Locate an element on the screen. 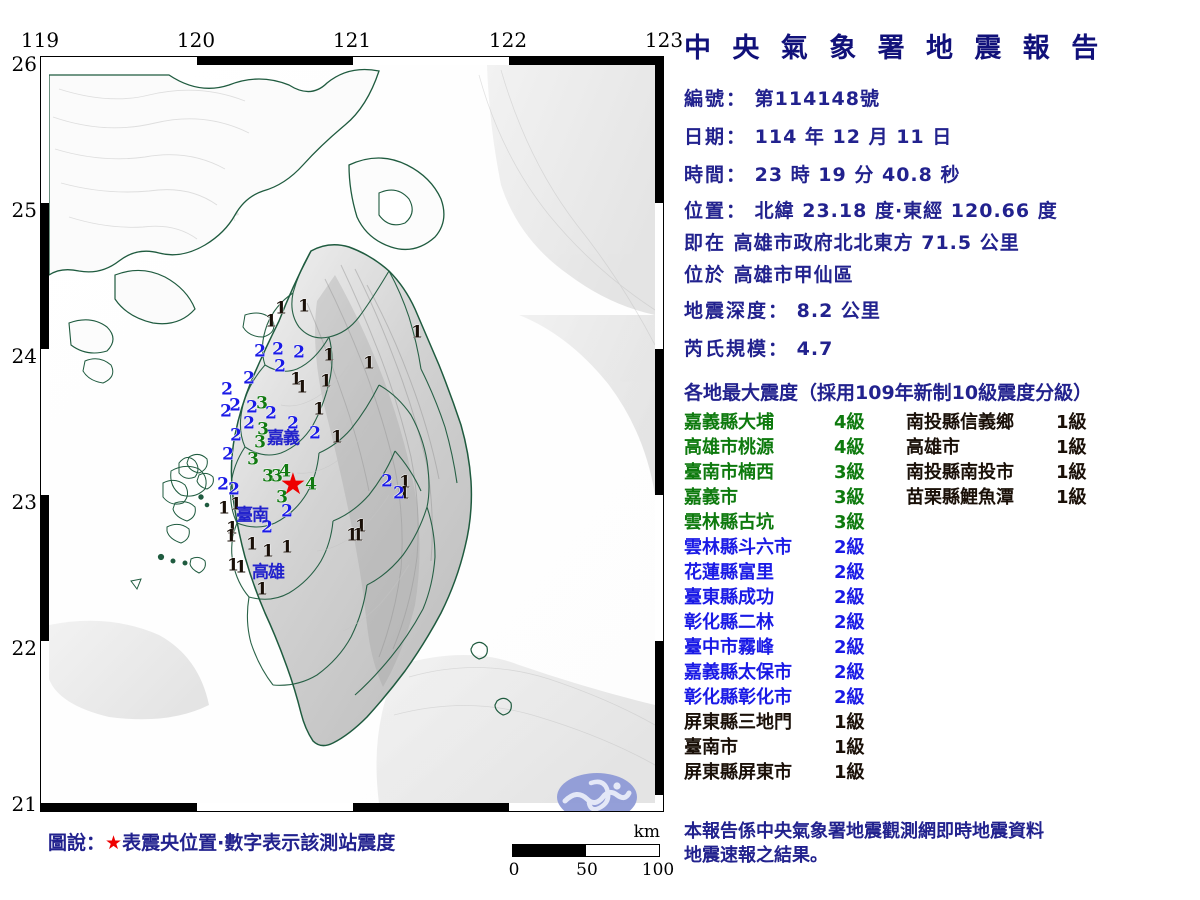 This screenshot has height=900, width=1200. lat-tick: 24 is located at coordinates (24, 356).